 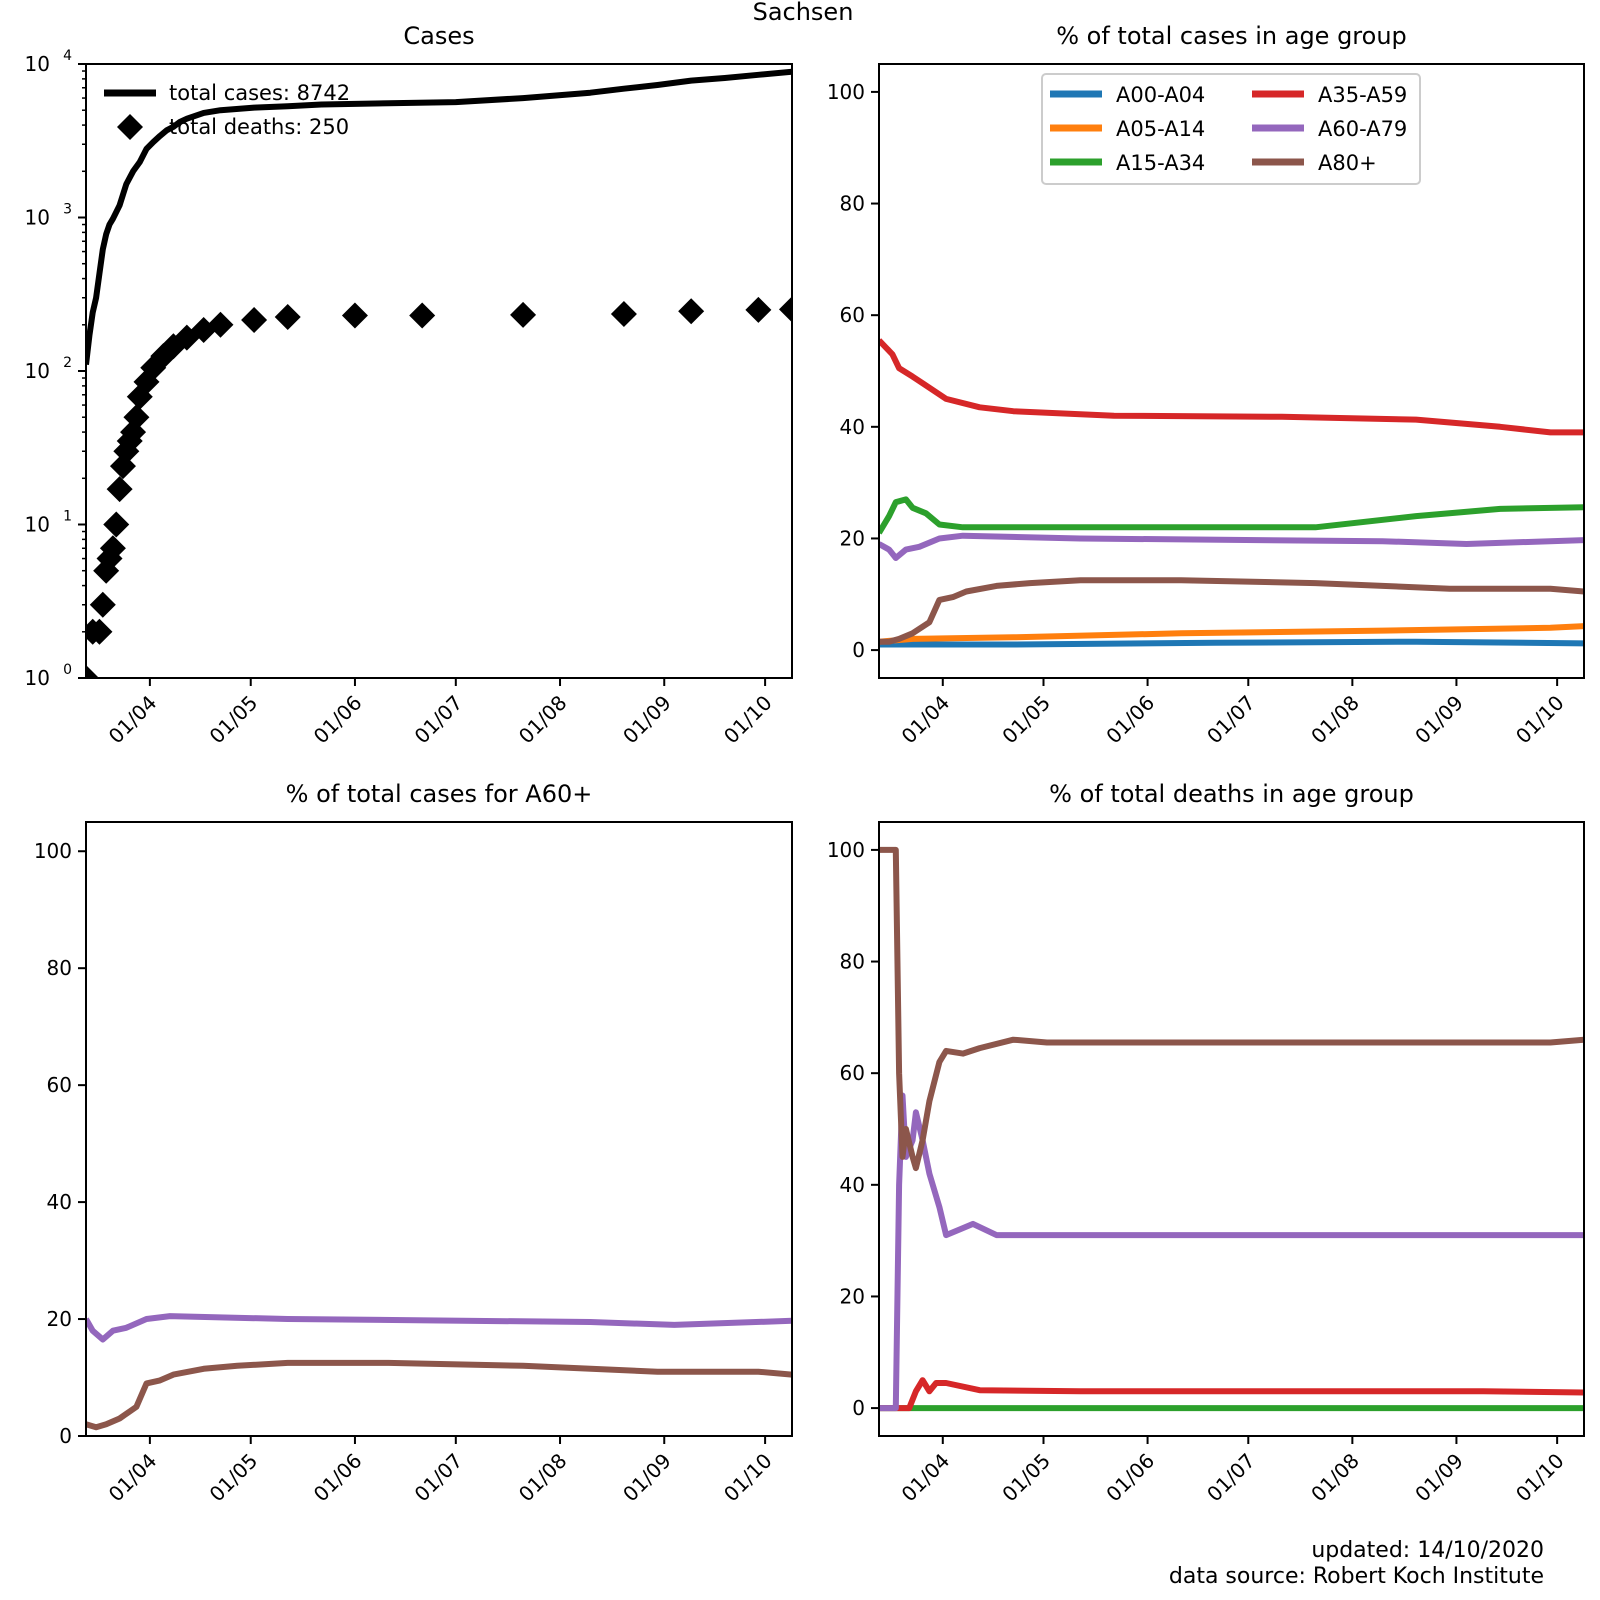 I want to click on series-line-a15-a34, so click(x=1231, y=515).